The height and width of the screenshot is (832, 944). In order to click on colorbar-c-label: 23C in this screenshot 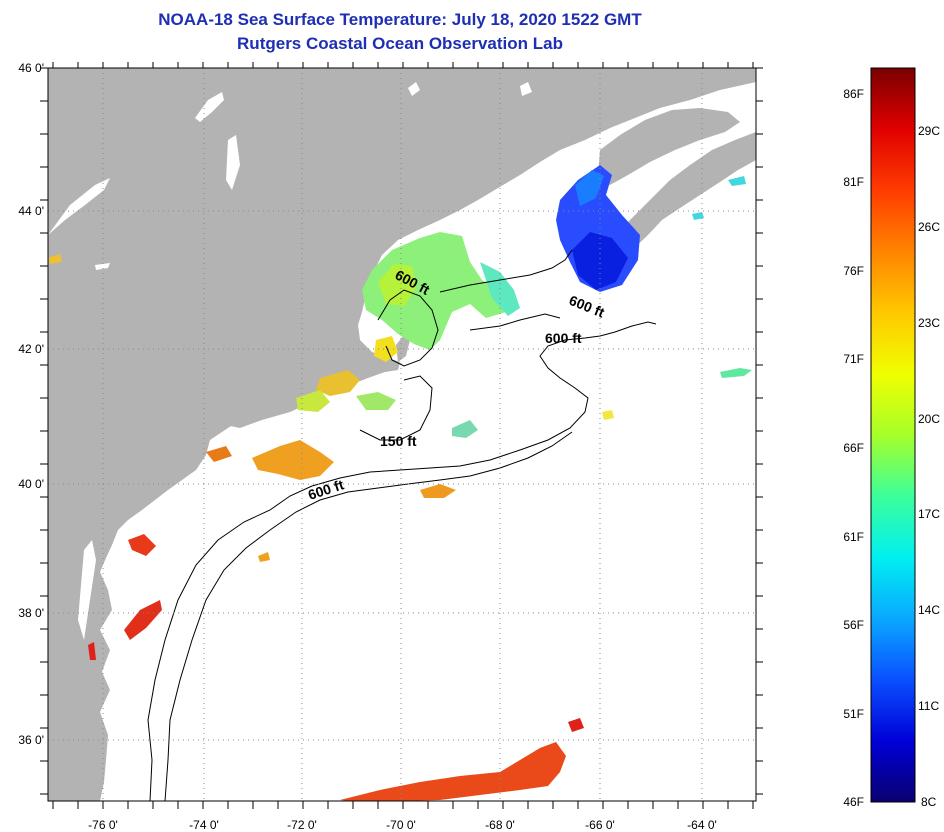, I will do `click(929, 323)`.